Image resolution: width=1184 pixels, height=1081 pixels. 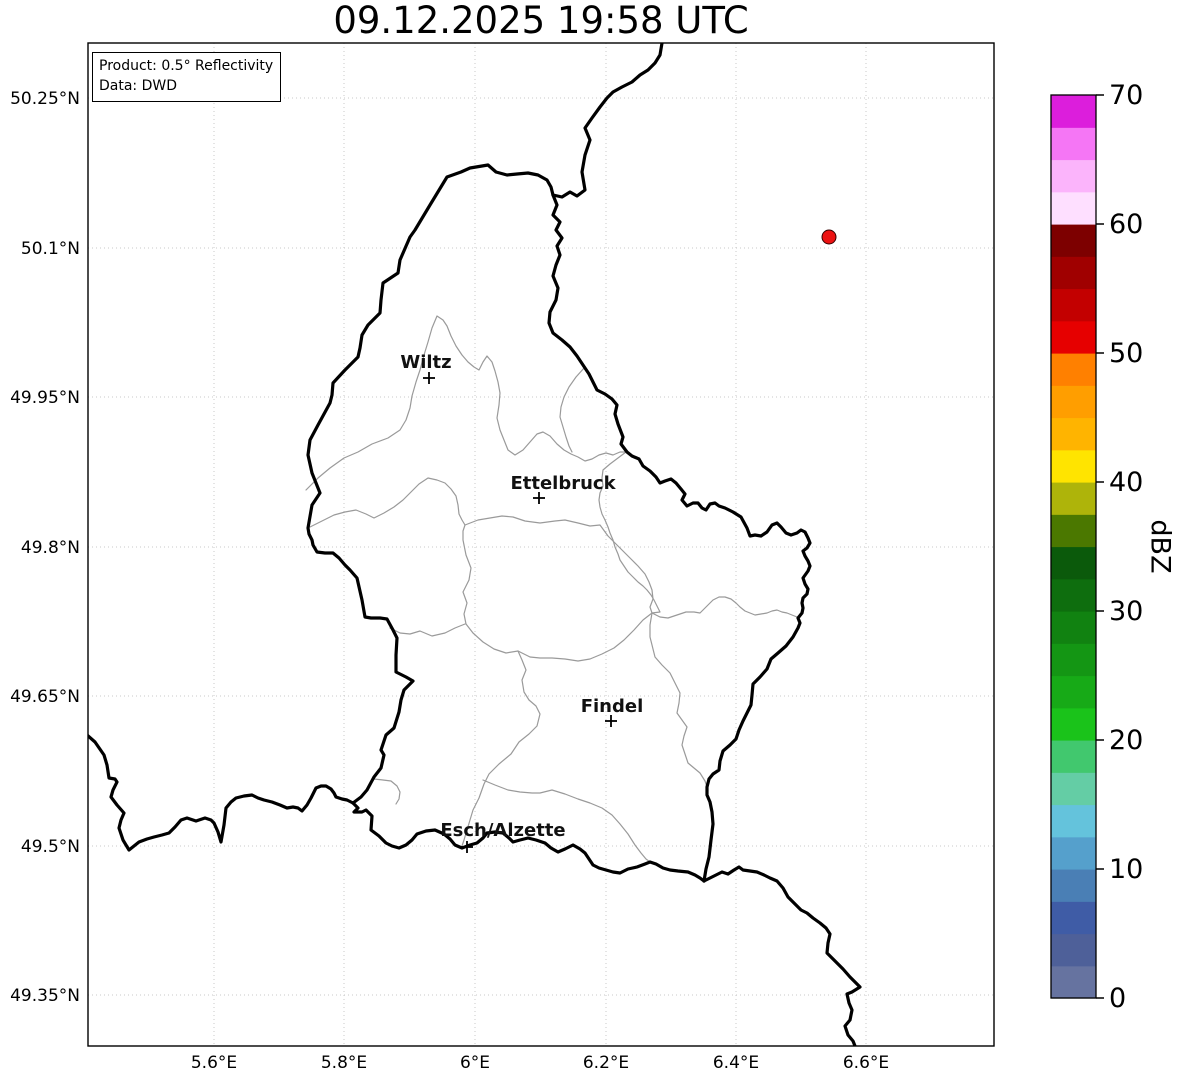 What do you see at coordinates (1126, 611) in the screenshot?
I see `colorbar-tick-label: 30` at bounding box center [1126, 611].